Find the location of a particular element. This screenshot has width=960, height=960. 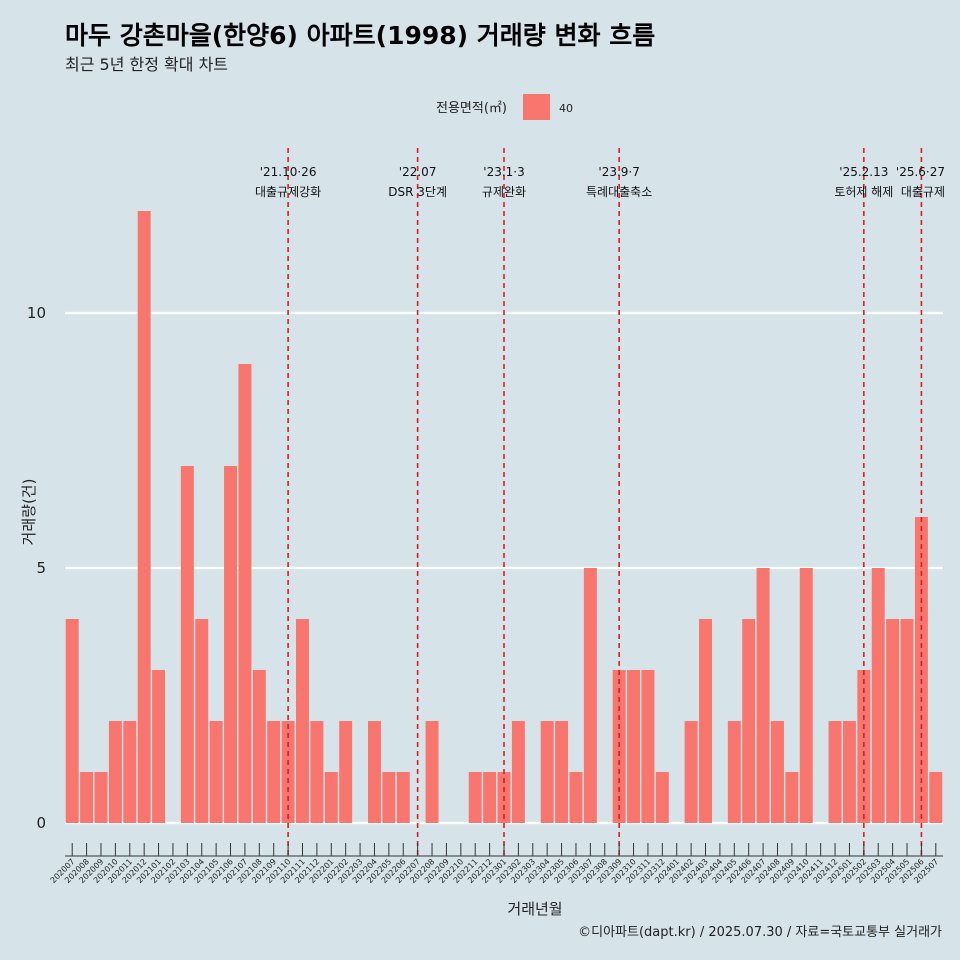

legend-entry: 40 is located at coordinates (566, 108).